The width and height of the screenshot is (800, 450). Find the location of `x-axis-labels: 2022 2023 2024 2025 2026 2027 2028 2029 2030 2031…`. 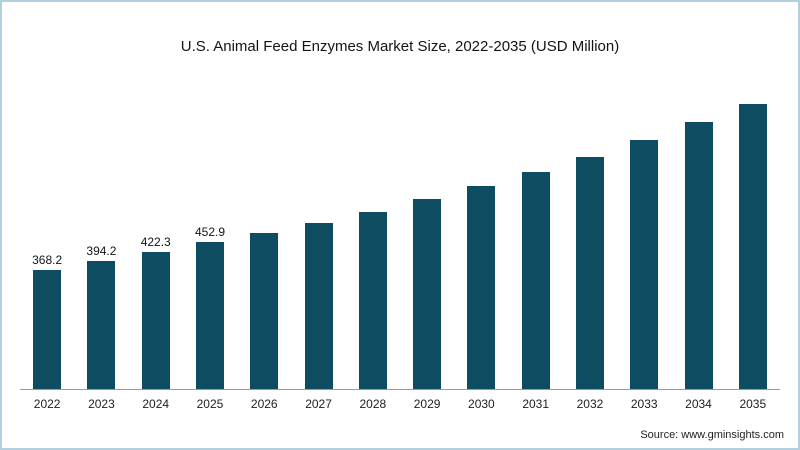

x-axis-labels: 2022 2023 2024 2025 2026 2027 2028 2029 2030 2031… is located at coordinates (400, 404).